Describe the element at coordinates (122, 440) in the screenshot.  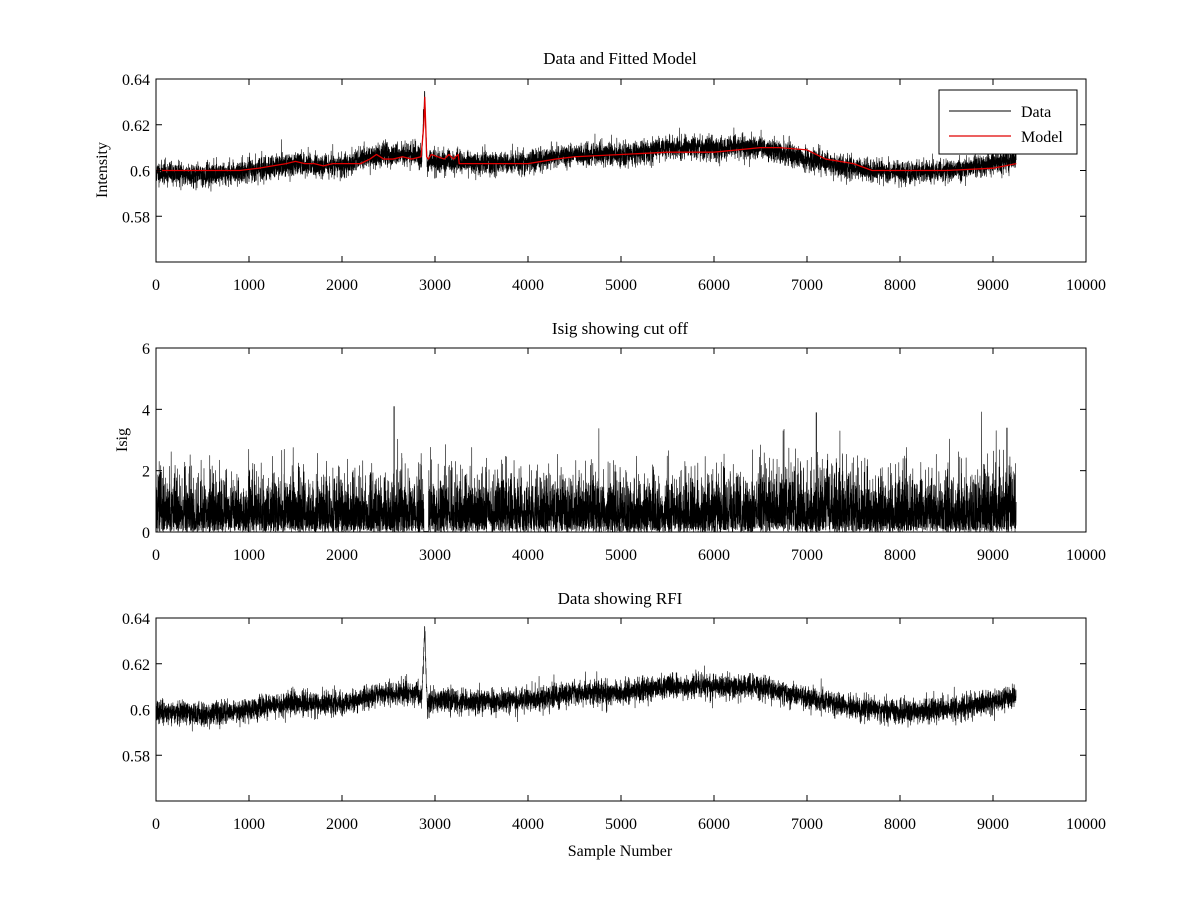
I see `panel-2-ylabel: Isig` at that location.